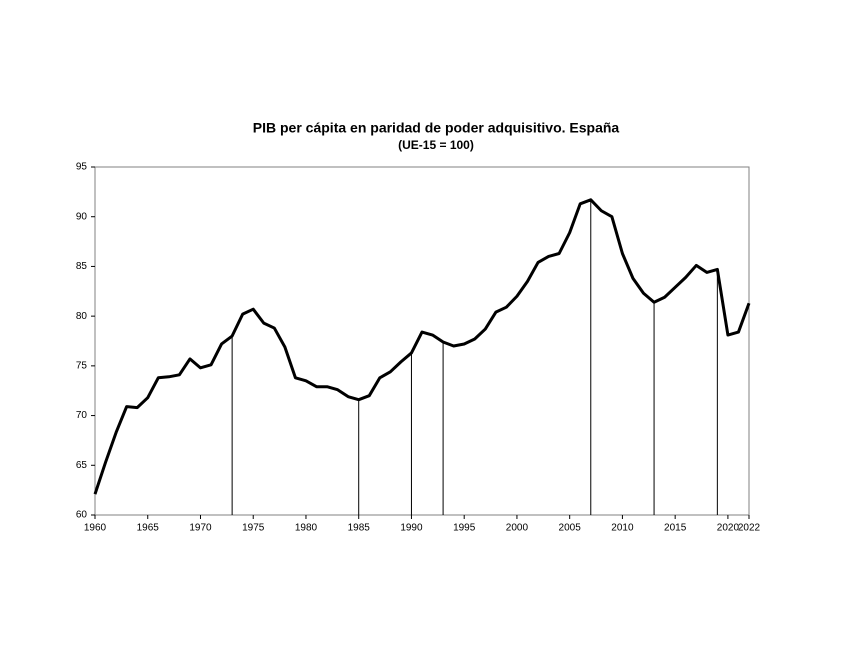 This screenshot has width=848, height=655. I want to click on x-tick-label: 1975, so click(253, 528).